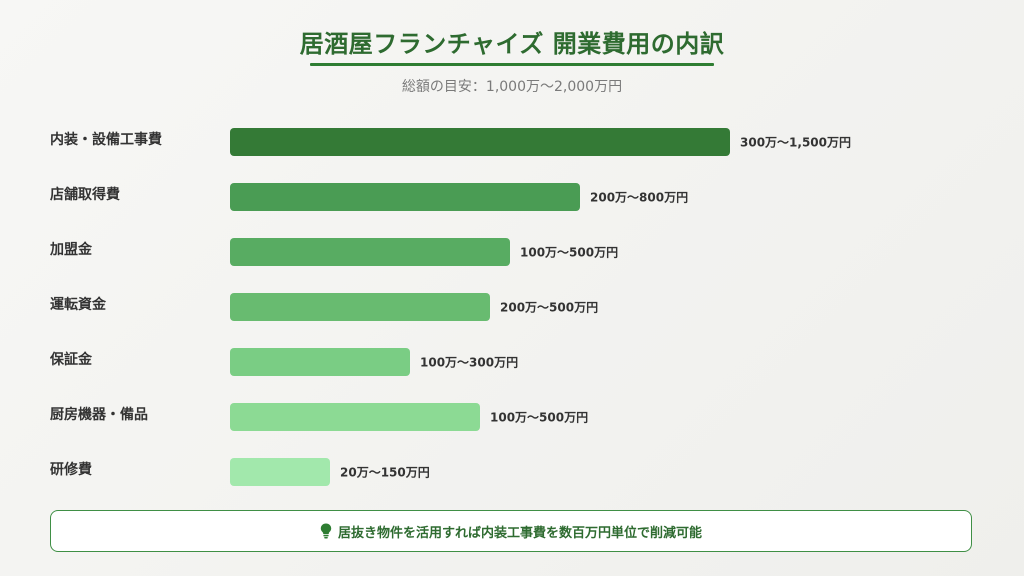 This screenshot has height=576, width=1024. I want to click on category-label: 内装・設備工事費, so click(106, 139).